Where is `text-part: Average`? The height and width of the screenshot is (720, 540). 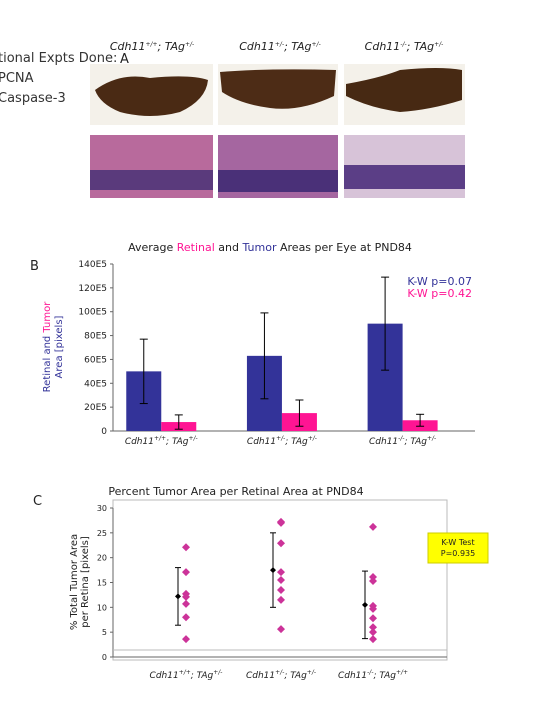
text-part: Average is located at coordinates (152, 247).